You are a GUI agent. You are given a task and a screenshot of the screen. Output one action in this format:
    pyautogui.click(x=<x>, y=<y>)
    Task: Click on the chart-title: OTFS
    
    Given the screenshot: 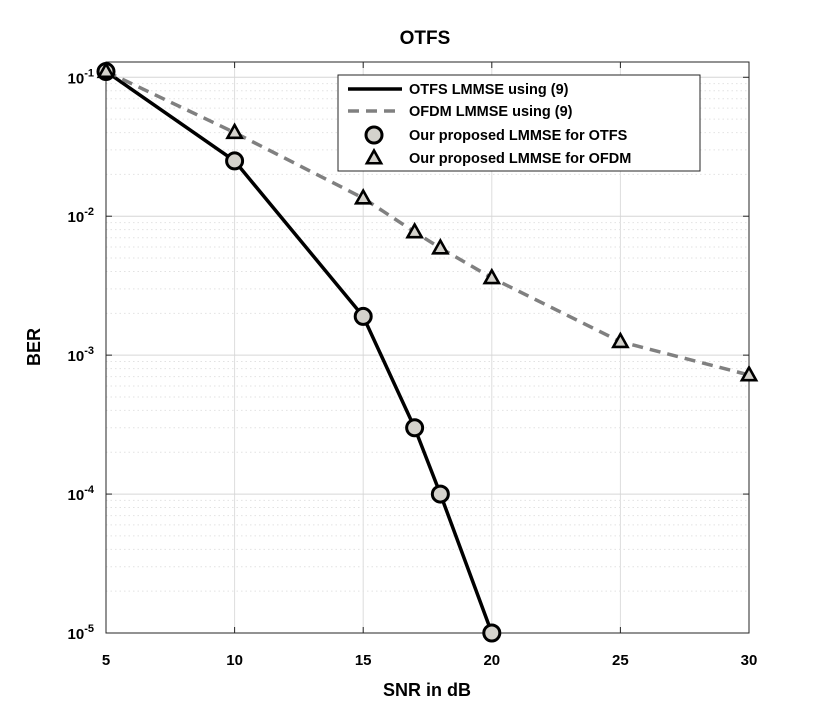 What is the action you would take?
    pyautogui.click(x=425, y=38)
    